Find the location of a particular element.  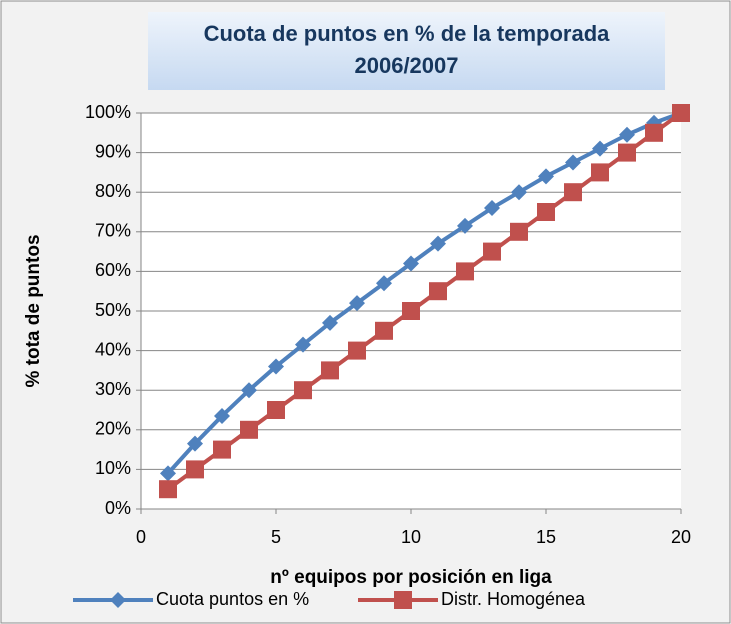

y-axis-label: % tota de puntos is located at coordinates (33, 310).